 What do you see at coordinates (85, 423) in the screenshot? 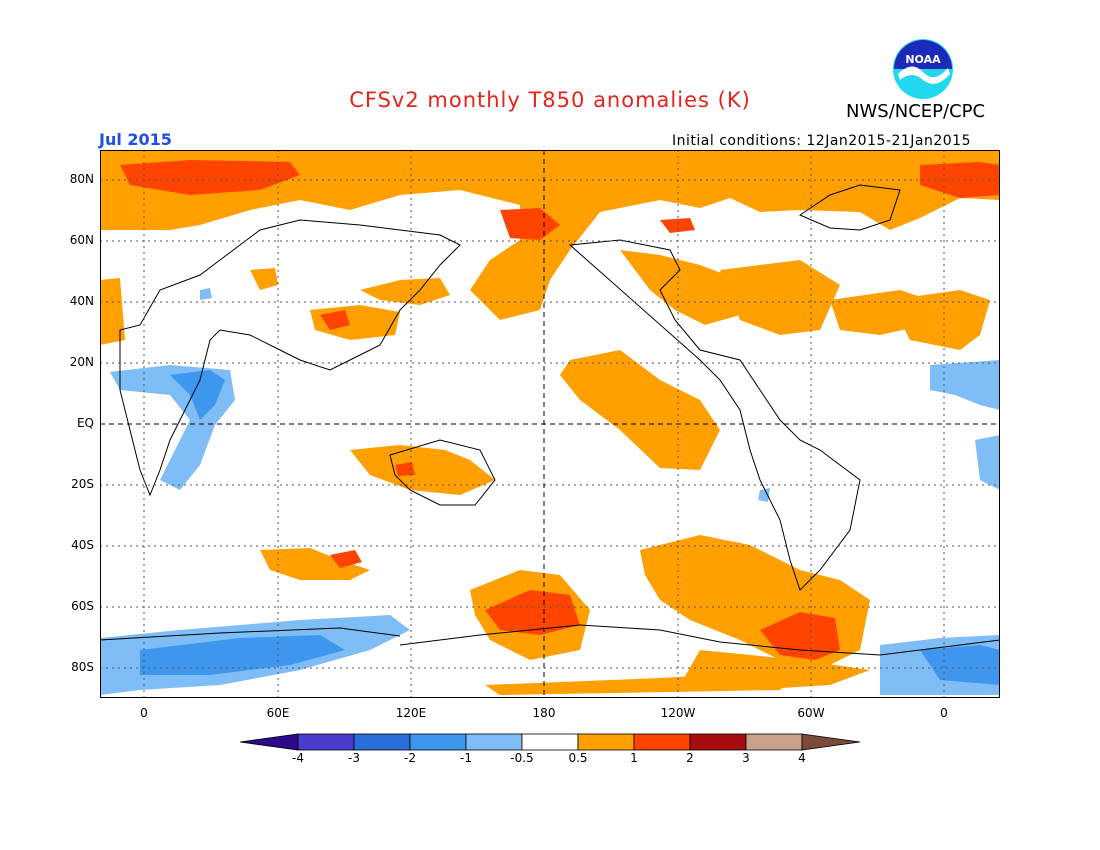
I see `lat-label-eq: EQ` at bounding box center [85, 423].